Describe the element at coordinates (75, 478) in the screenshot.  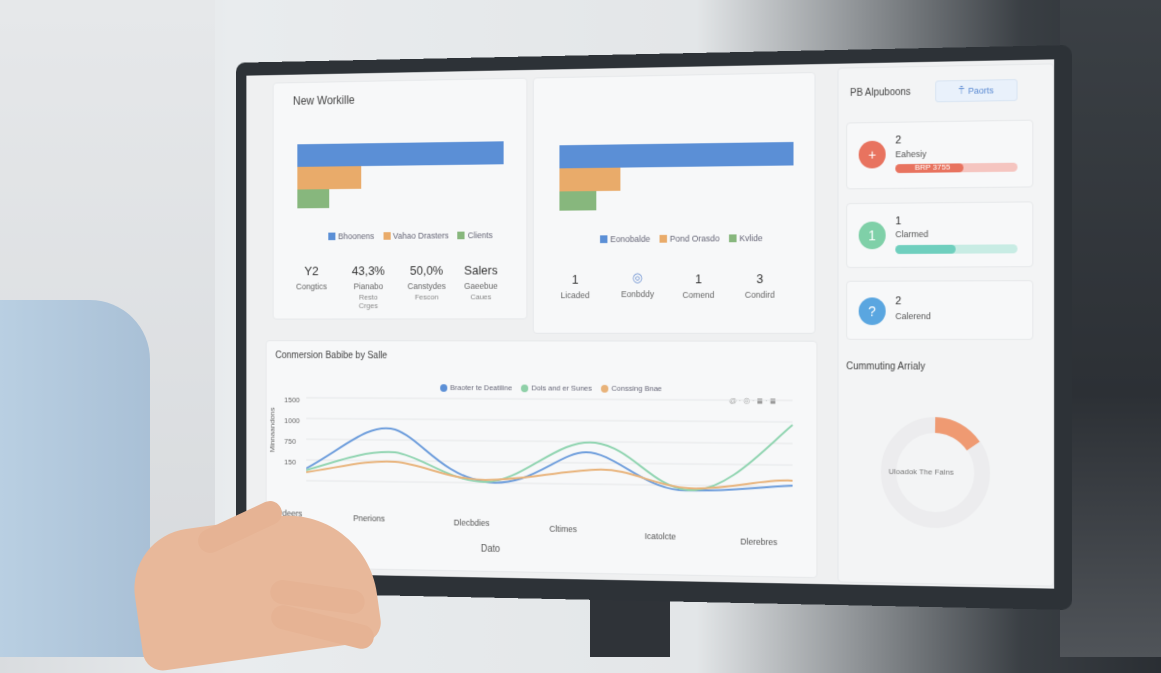
I see `person-sleeve` at that location.